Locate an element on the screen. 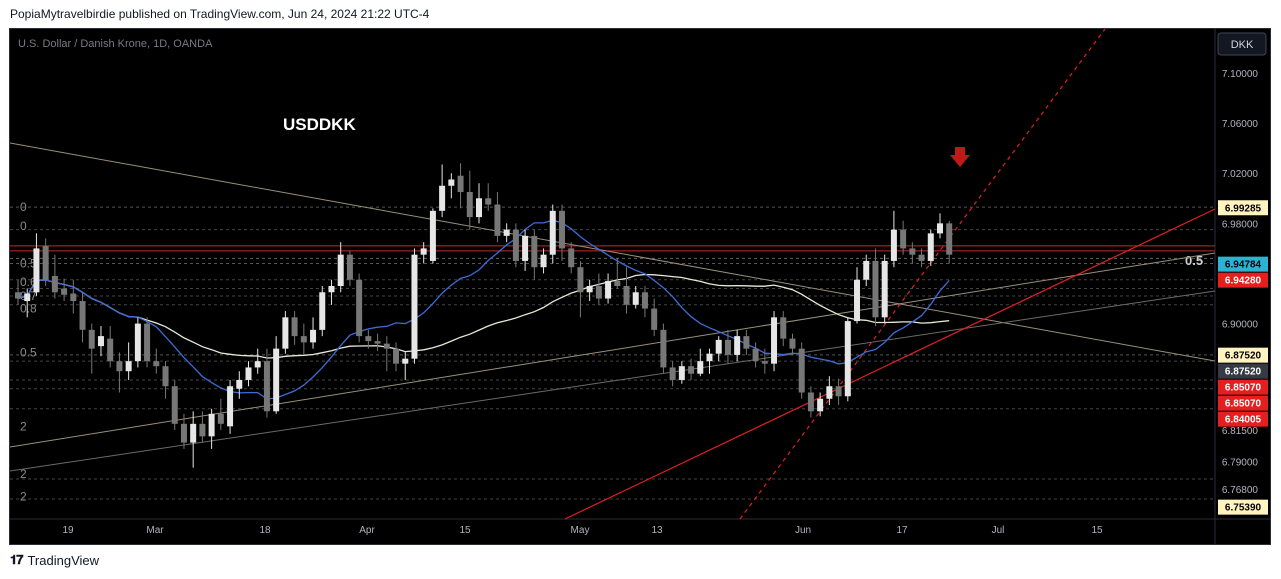 The height and width of the screenshot is (579, 1281). footer-brand: TradingView is located at coordinates (63, 560).